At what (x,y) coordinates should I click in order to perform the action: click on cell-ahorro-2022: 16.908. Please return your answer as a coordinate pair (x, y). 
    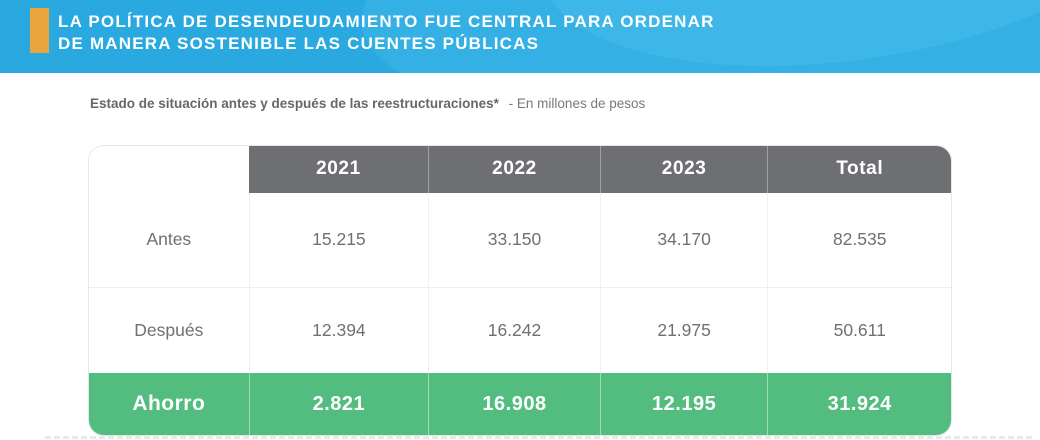
    Looking at the image, I should click on (514, 404).